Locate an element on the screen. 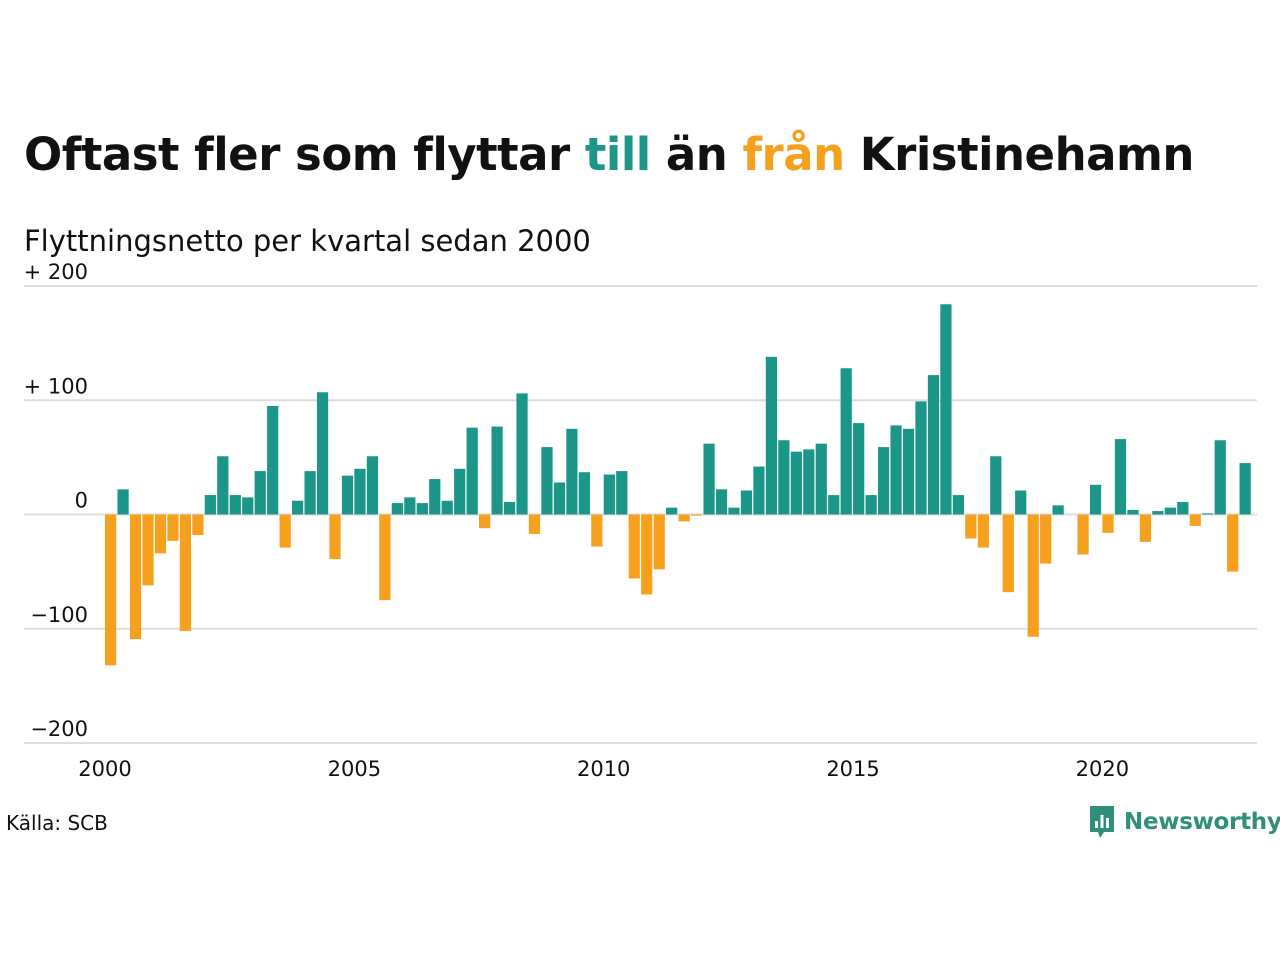 This screenshot has height=960, width=1280. x-tick-label: 2000 is located at coordinates (104, 769).